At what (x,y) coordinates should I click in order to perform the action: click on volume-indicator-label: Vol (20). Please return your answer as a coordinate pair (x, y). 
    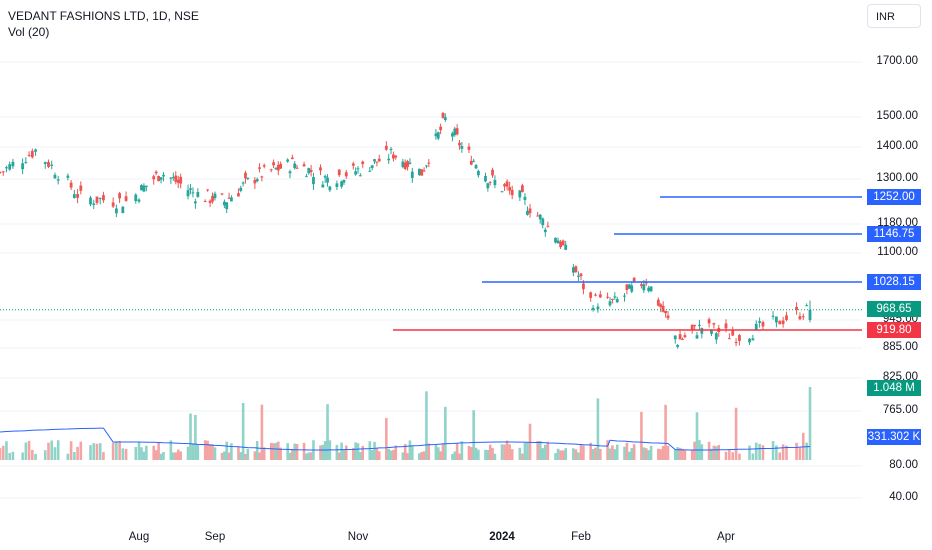
    Looking at the image, I should click on (29, 32).